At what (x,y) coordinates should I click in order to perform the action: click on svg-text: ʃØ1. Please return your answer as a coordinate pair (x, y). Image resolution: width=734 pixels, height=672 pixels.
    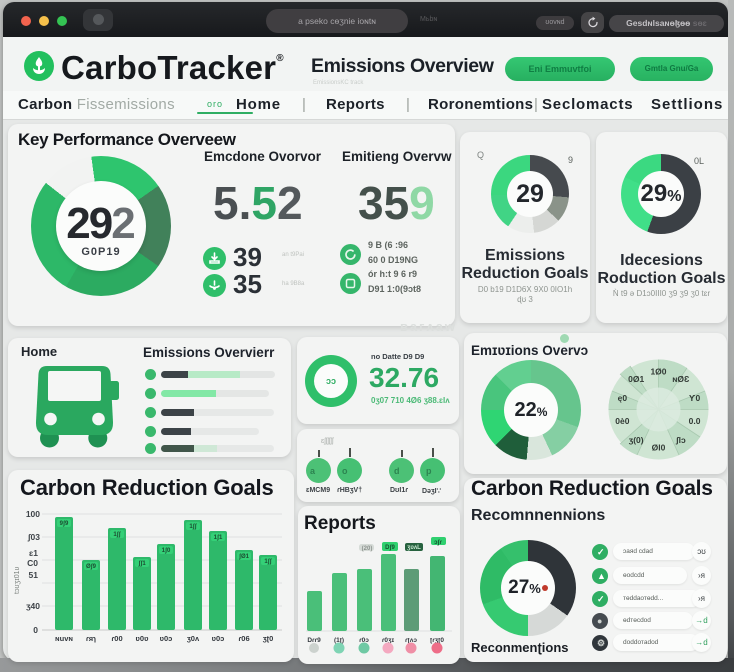
    Looking at the image, I should click on (244, 557).